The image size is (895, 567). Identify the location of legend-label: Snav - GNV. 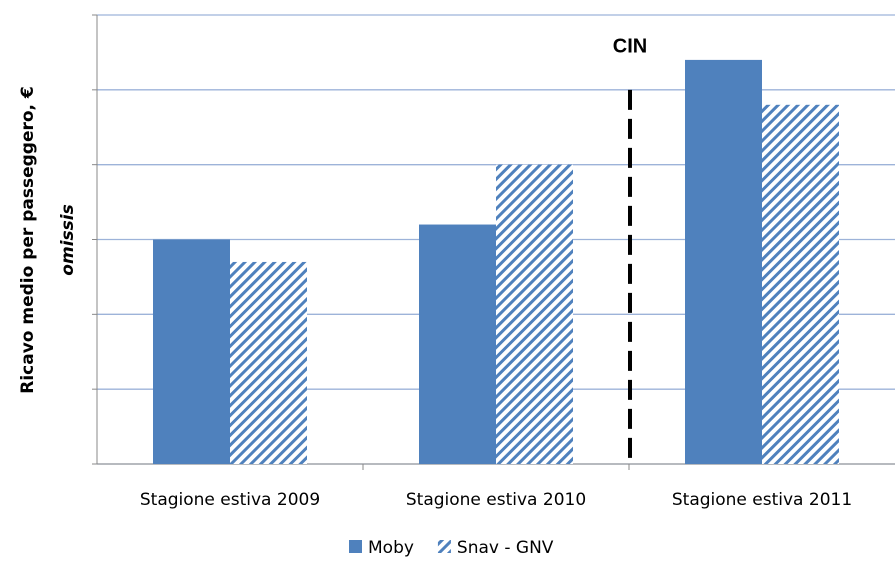
(505, 548).